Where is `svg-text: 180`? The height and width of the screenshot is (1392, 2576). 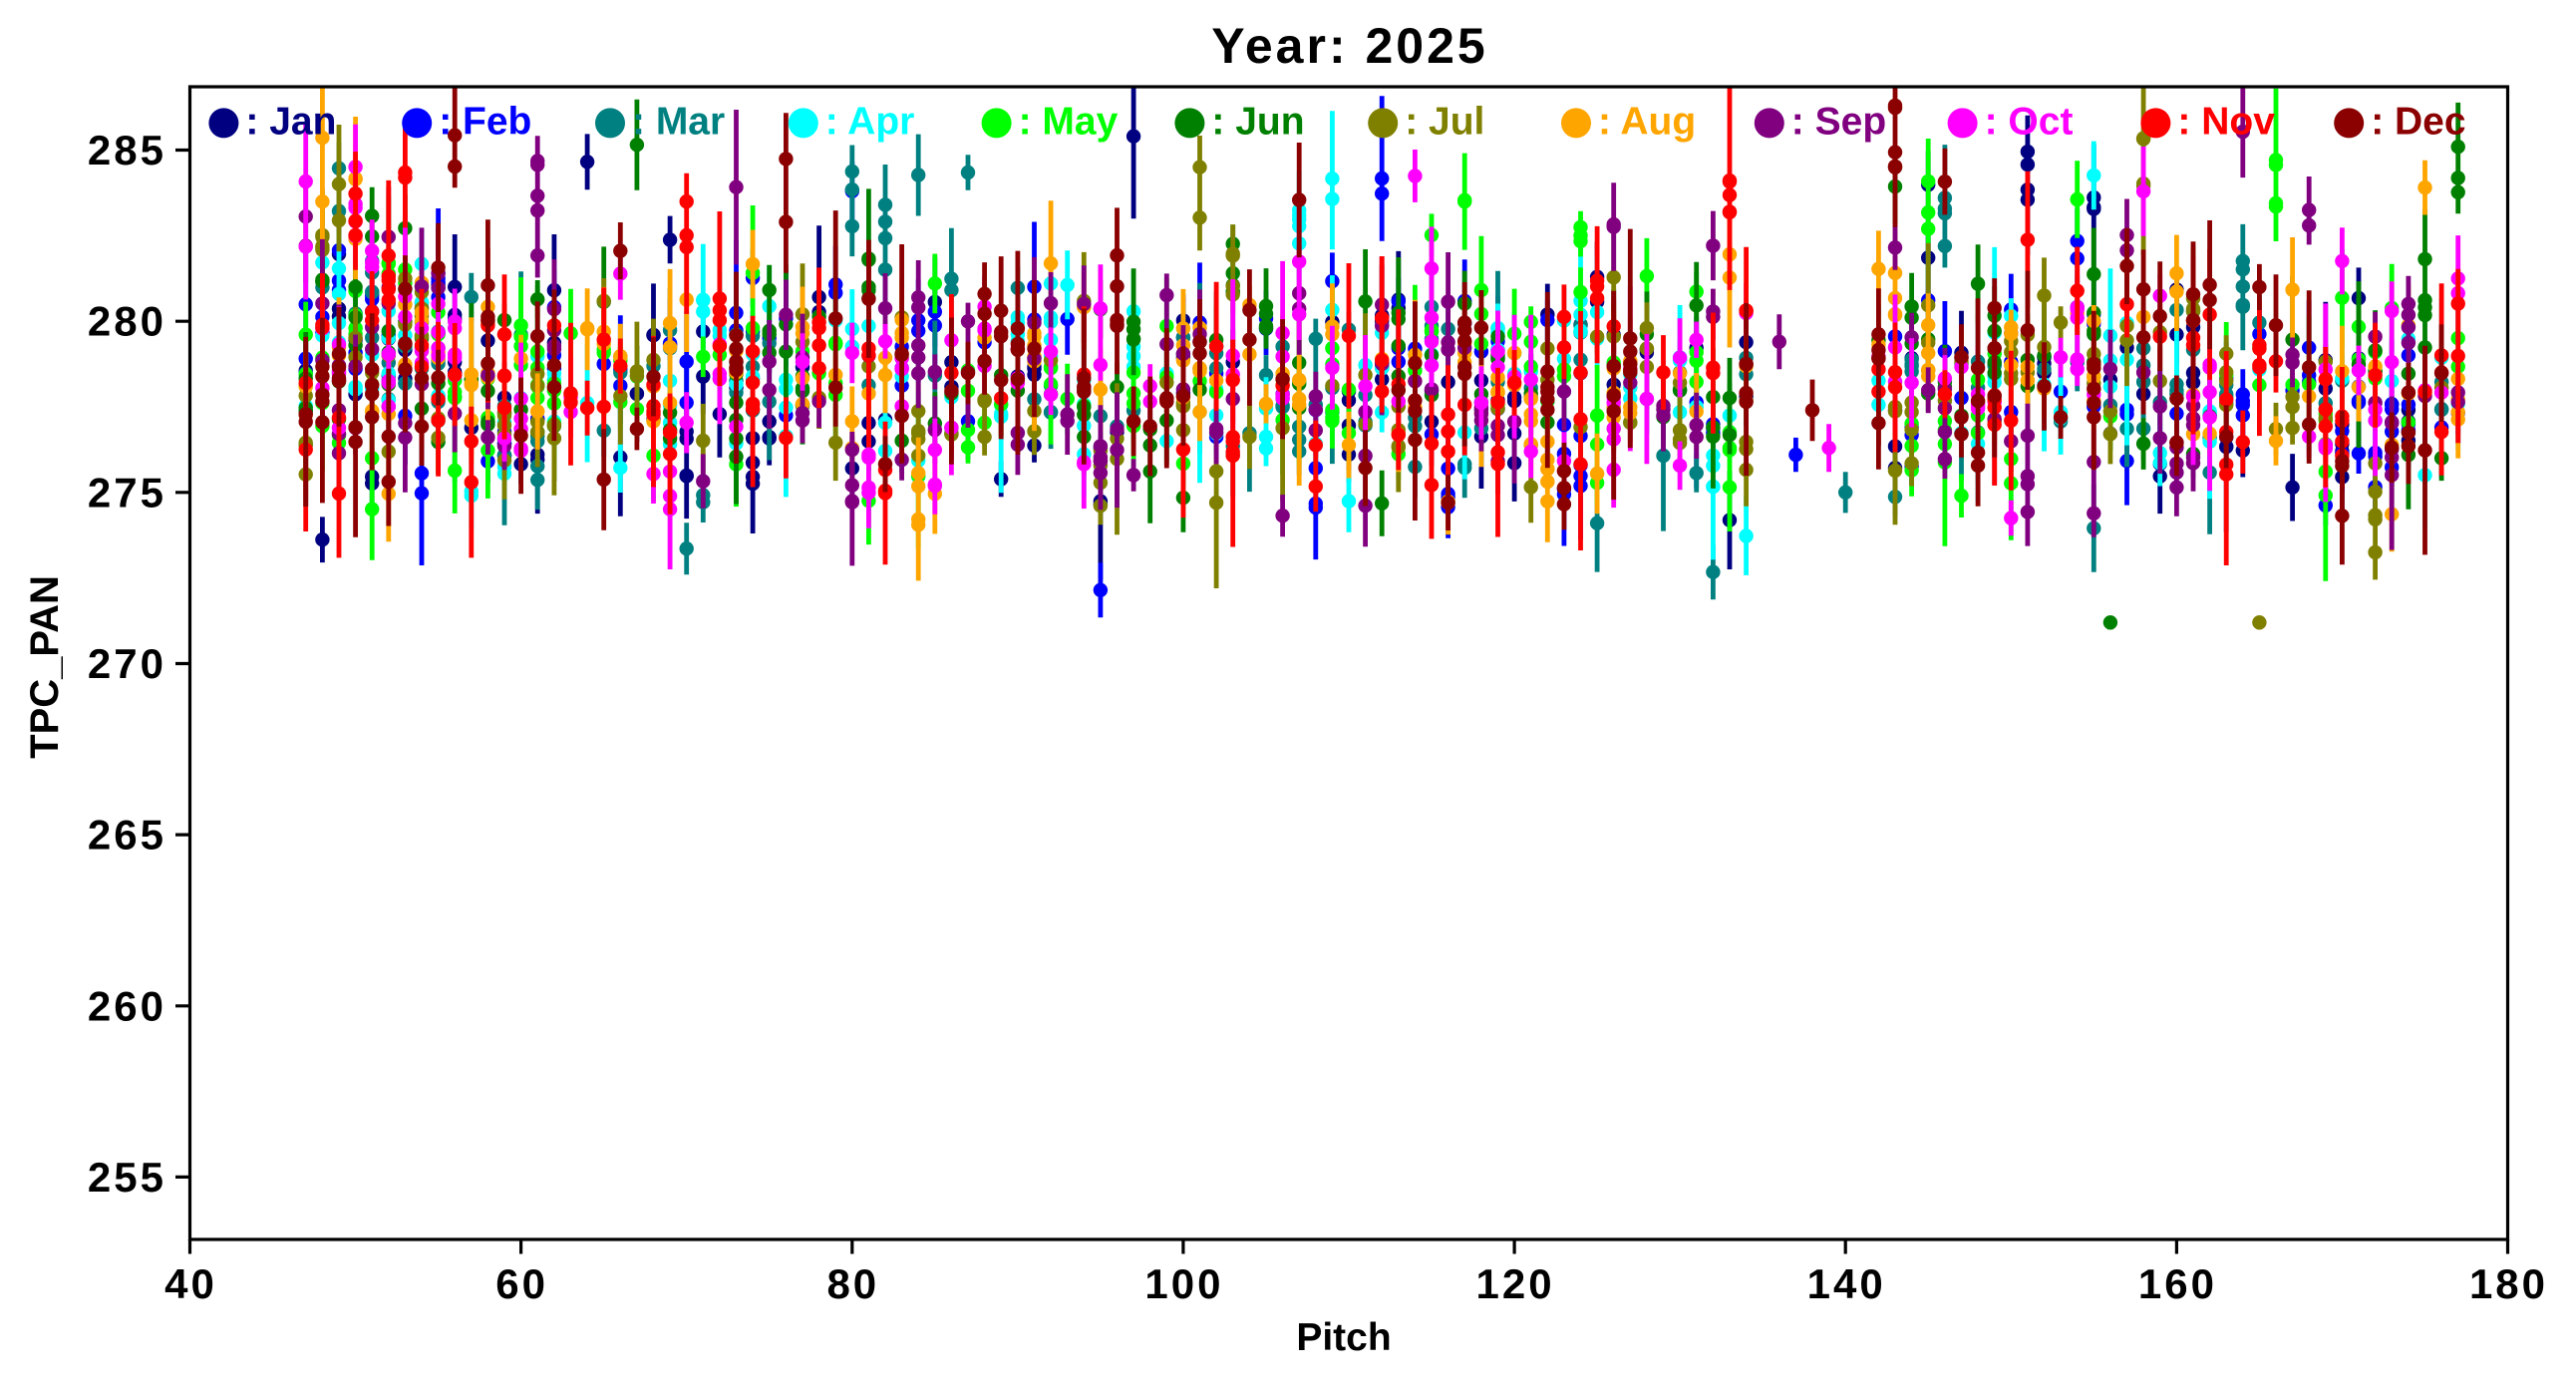
svg-text: 180 is located at coordinates (2508, 1283).